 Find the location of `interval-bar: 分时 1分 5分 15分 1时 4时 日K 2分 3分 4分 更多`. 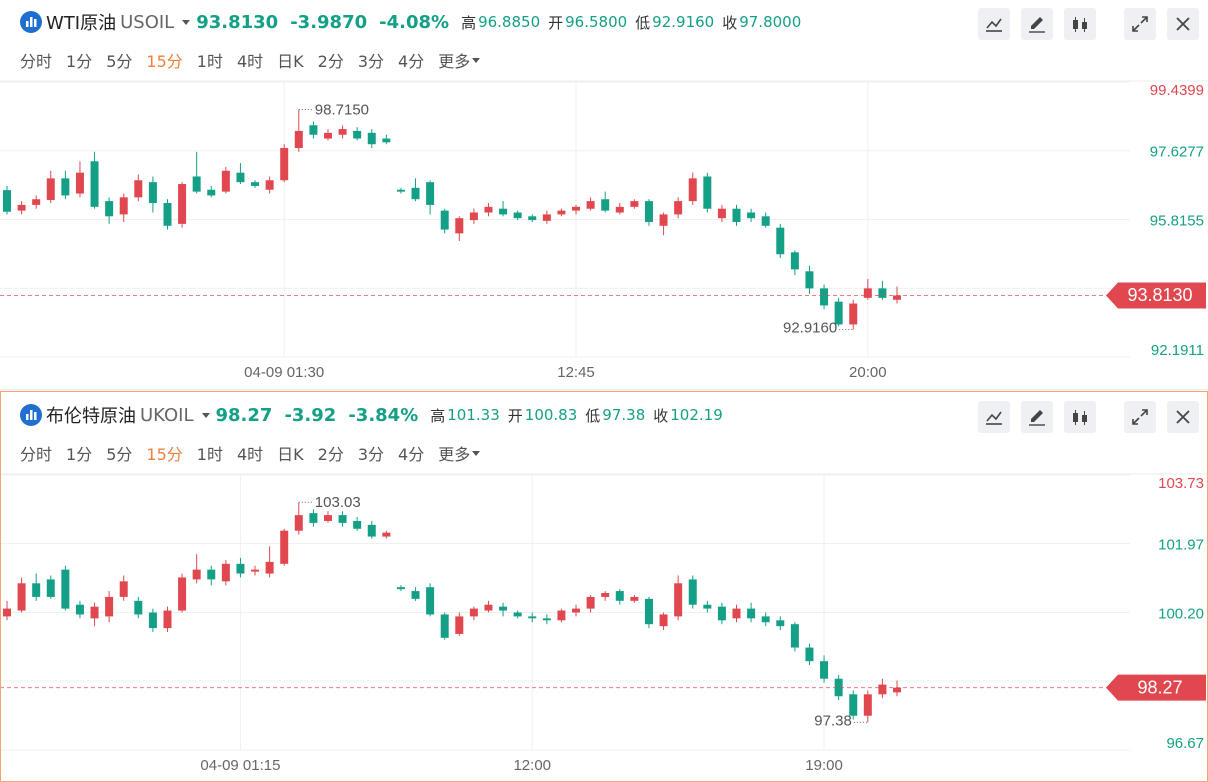

interval-bar: 分时 1分 5分 15分 1时 4时 日K 2分 3分 4分 更多 is located at coordinates (250, 453).